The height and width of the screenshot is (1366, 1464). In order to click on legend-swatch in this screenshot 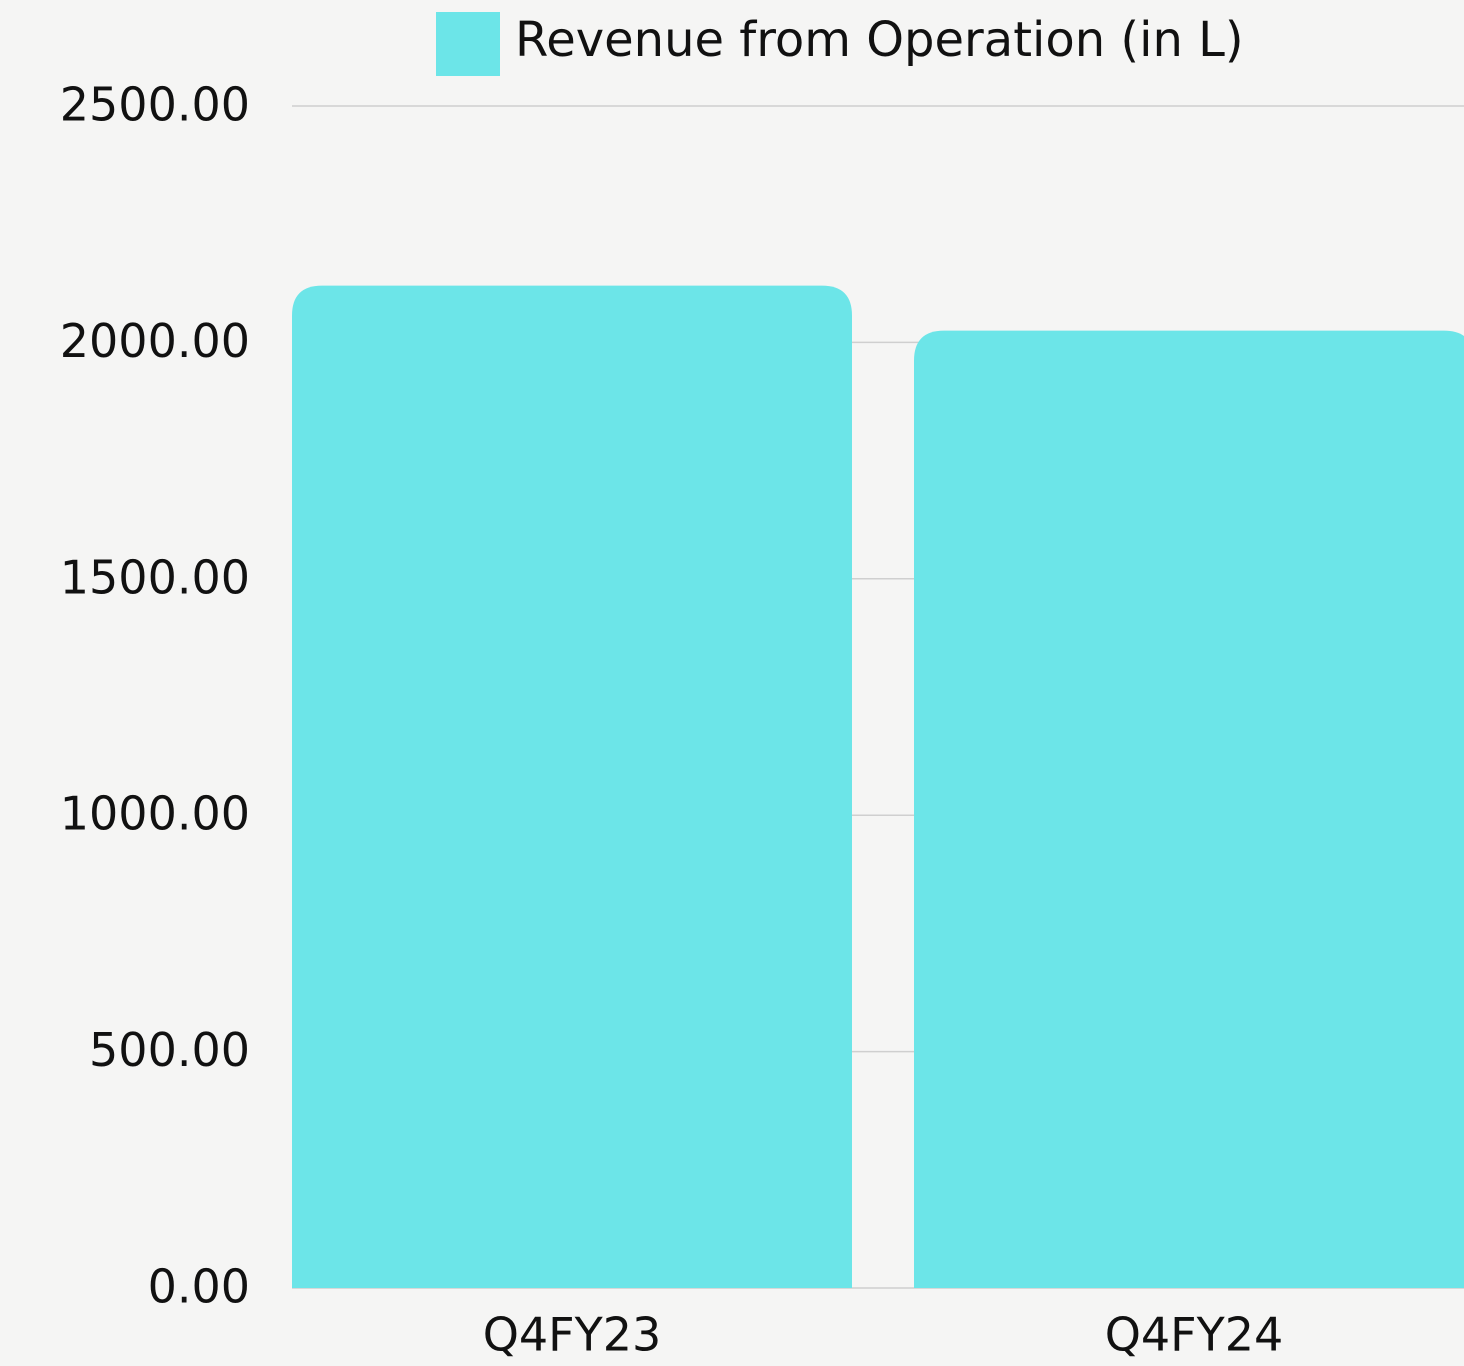, I will do `click(468, 44)`.